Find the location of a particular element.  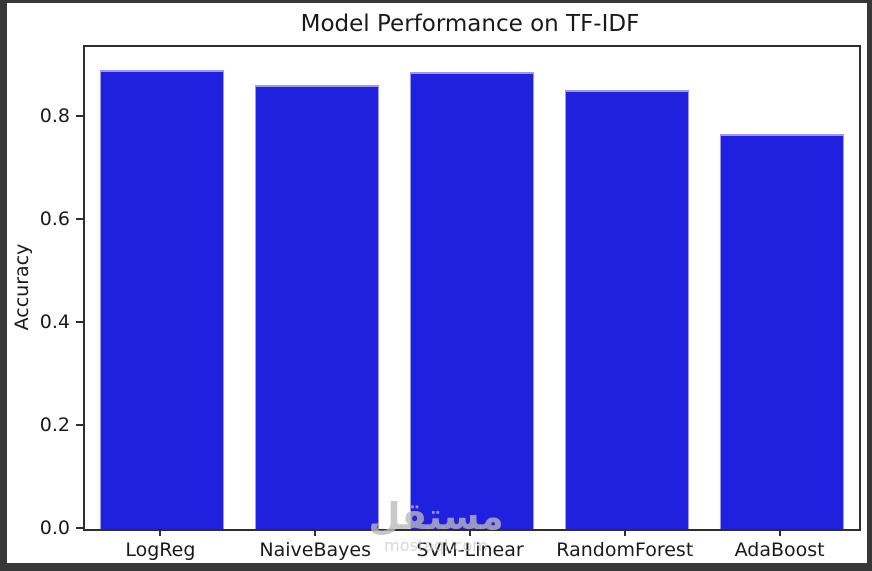

x-tick-label-NaiveBayes: NaiveBayes is located at coordinates (315, 550).